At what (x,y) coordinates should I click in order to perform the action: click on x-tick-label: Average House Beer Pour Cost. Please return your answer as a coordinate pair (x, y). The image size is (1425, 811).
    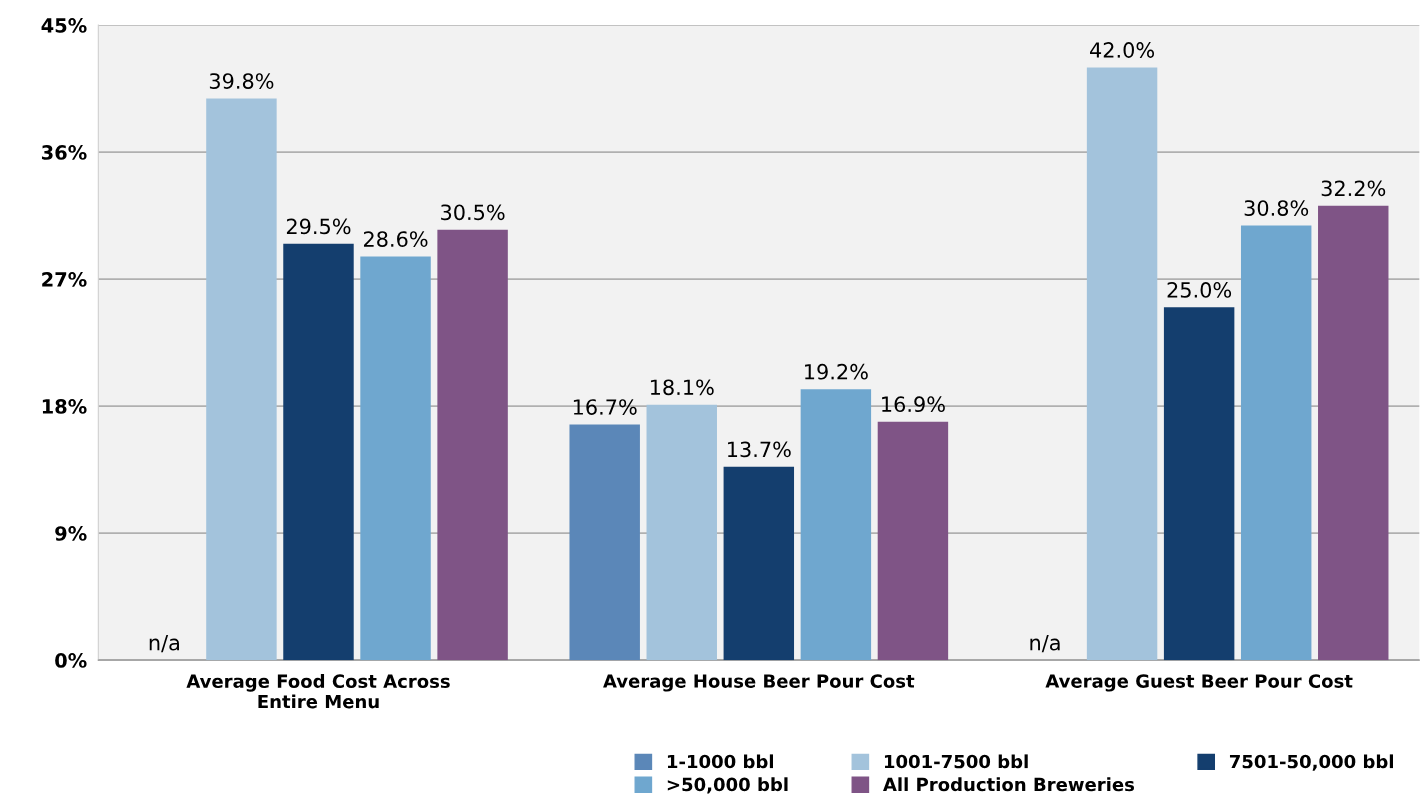
    Looking at the image, I should click on (759, 683).